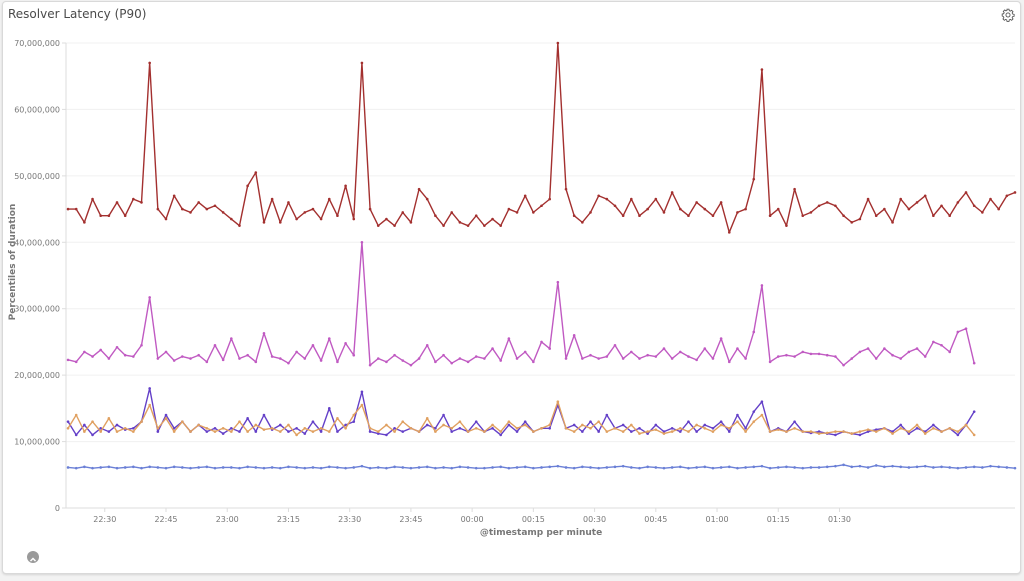 This screenshot has height=581, width=1024. What do you see at coordinates (57, 508) in the screenshot?
I see `y-tick-label: 0` at bounding box center [57, 508].